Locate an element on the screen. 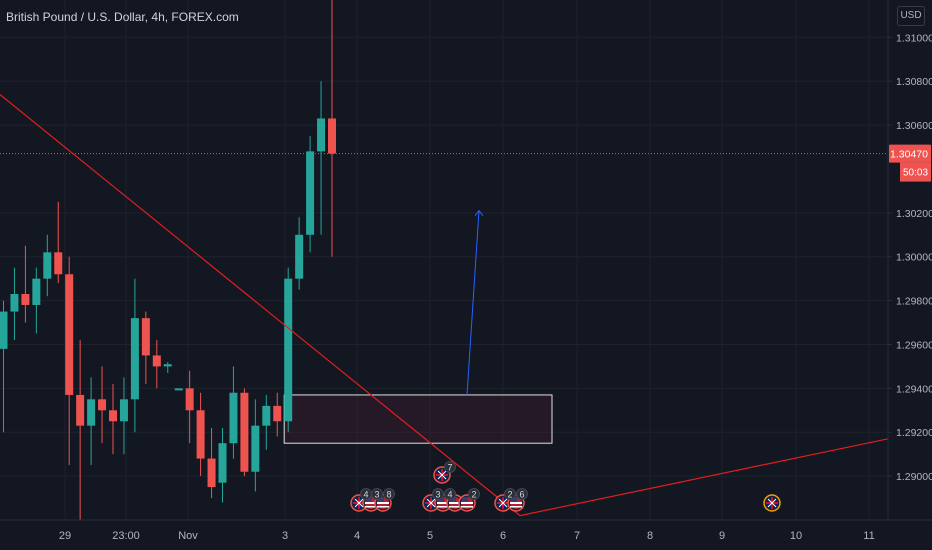 The width and height of the screenshot is (932, 550). time-tick-label: 3 is located at coordinates (285, 536).